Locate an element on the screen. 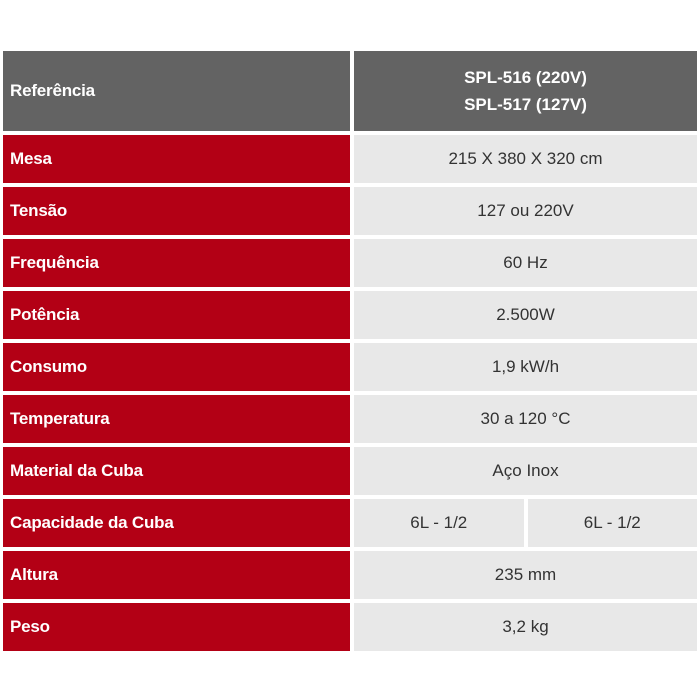 This screenshot has height=700, width=700. table-row-capacidade: Capacidade da Cuba 6L - 1/2 6L - 1/2 is located at coordinates (350, 523).